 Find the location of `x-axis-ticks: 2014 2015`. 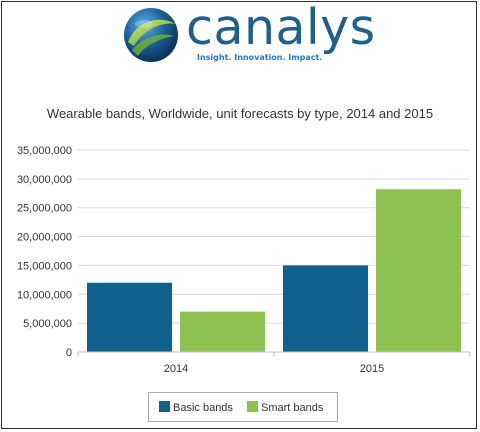

x-axis-ticks: 2014 2015 is located at coordinates (274, 363).